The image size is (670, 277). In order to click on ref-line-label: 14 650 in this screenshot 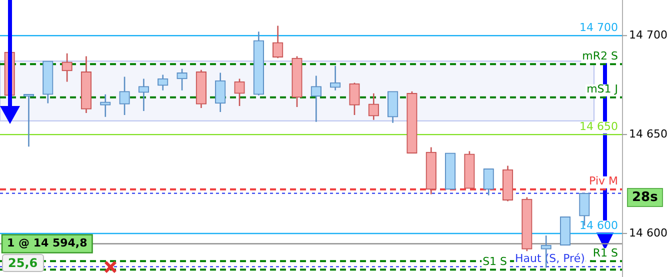, I will do `click(648, 133)`.